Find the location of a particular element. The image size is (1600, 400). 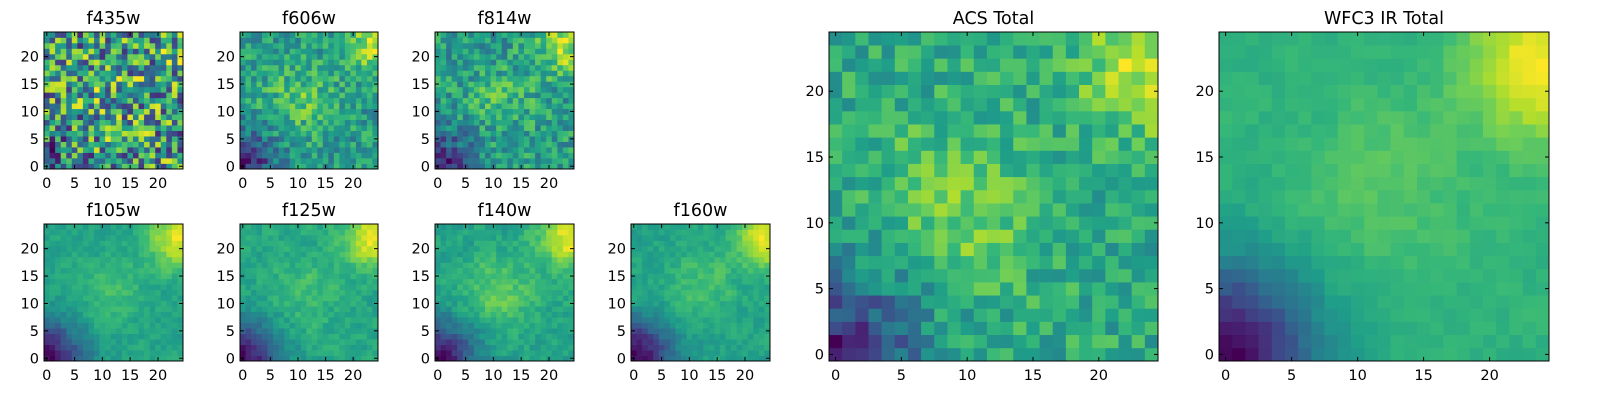

y-tick-label: 0 is located at coordinates (230, 359).